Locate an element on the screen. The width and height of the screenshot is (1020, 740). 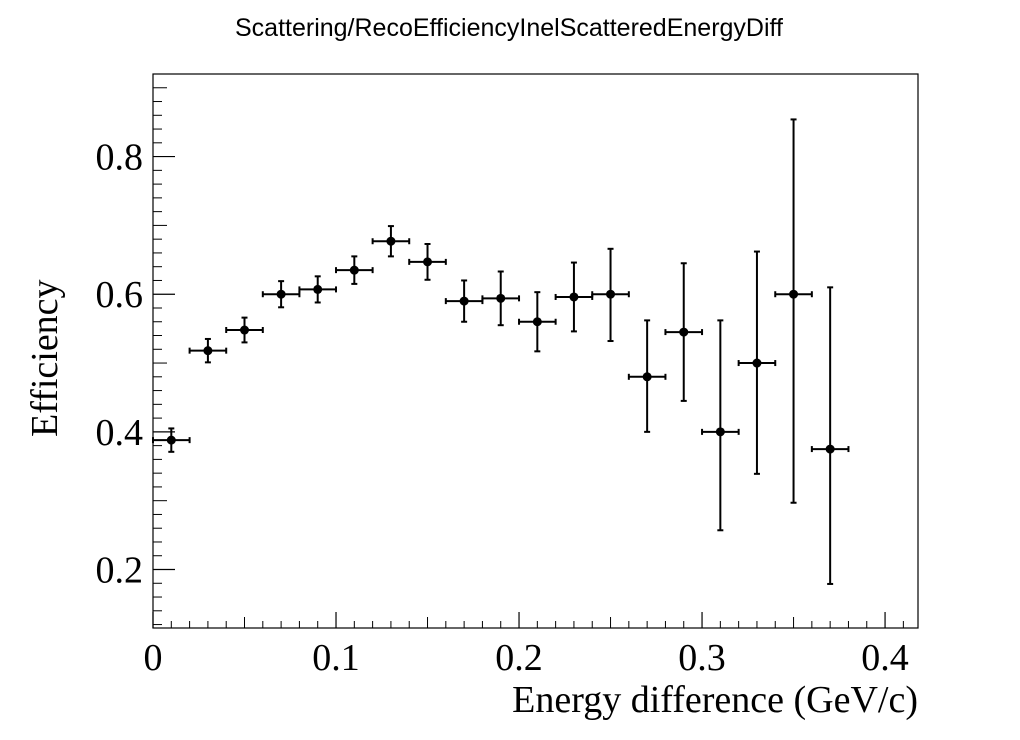
y-tick-label: 0.6 is located at coordinates (120, 295).